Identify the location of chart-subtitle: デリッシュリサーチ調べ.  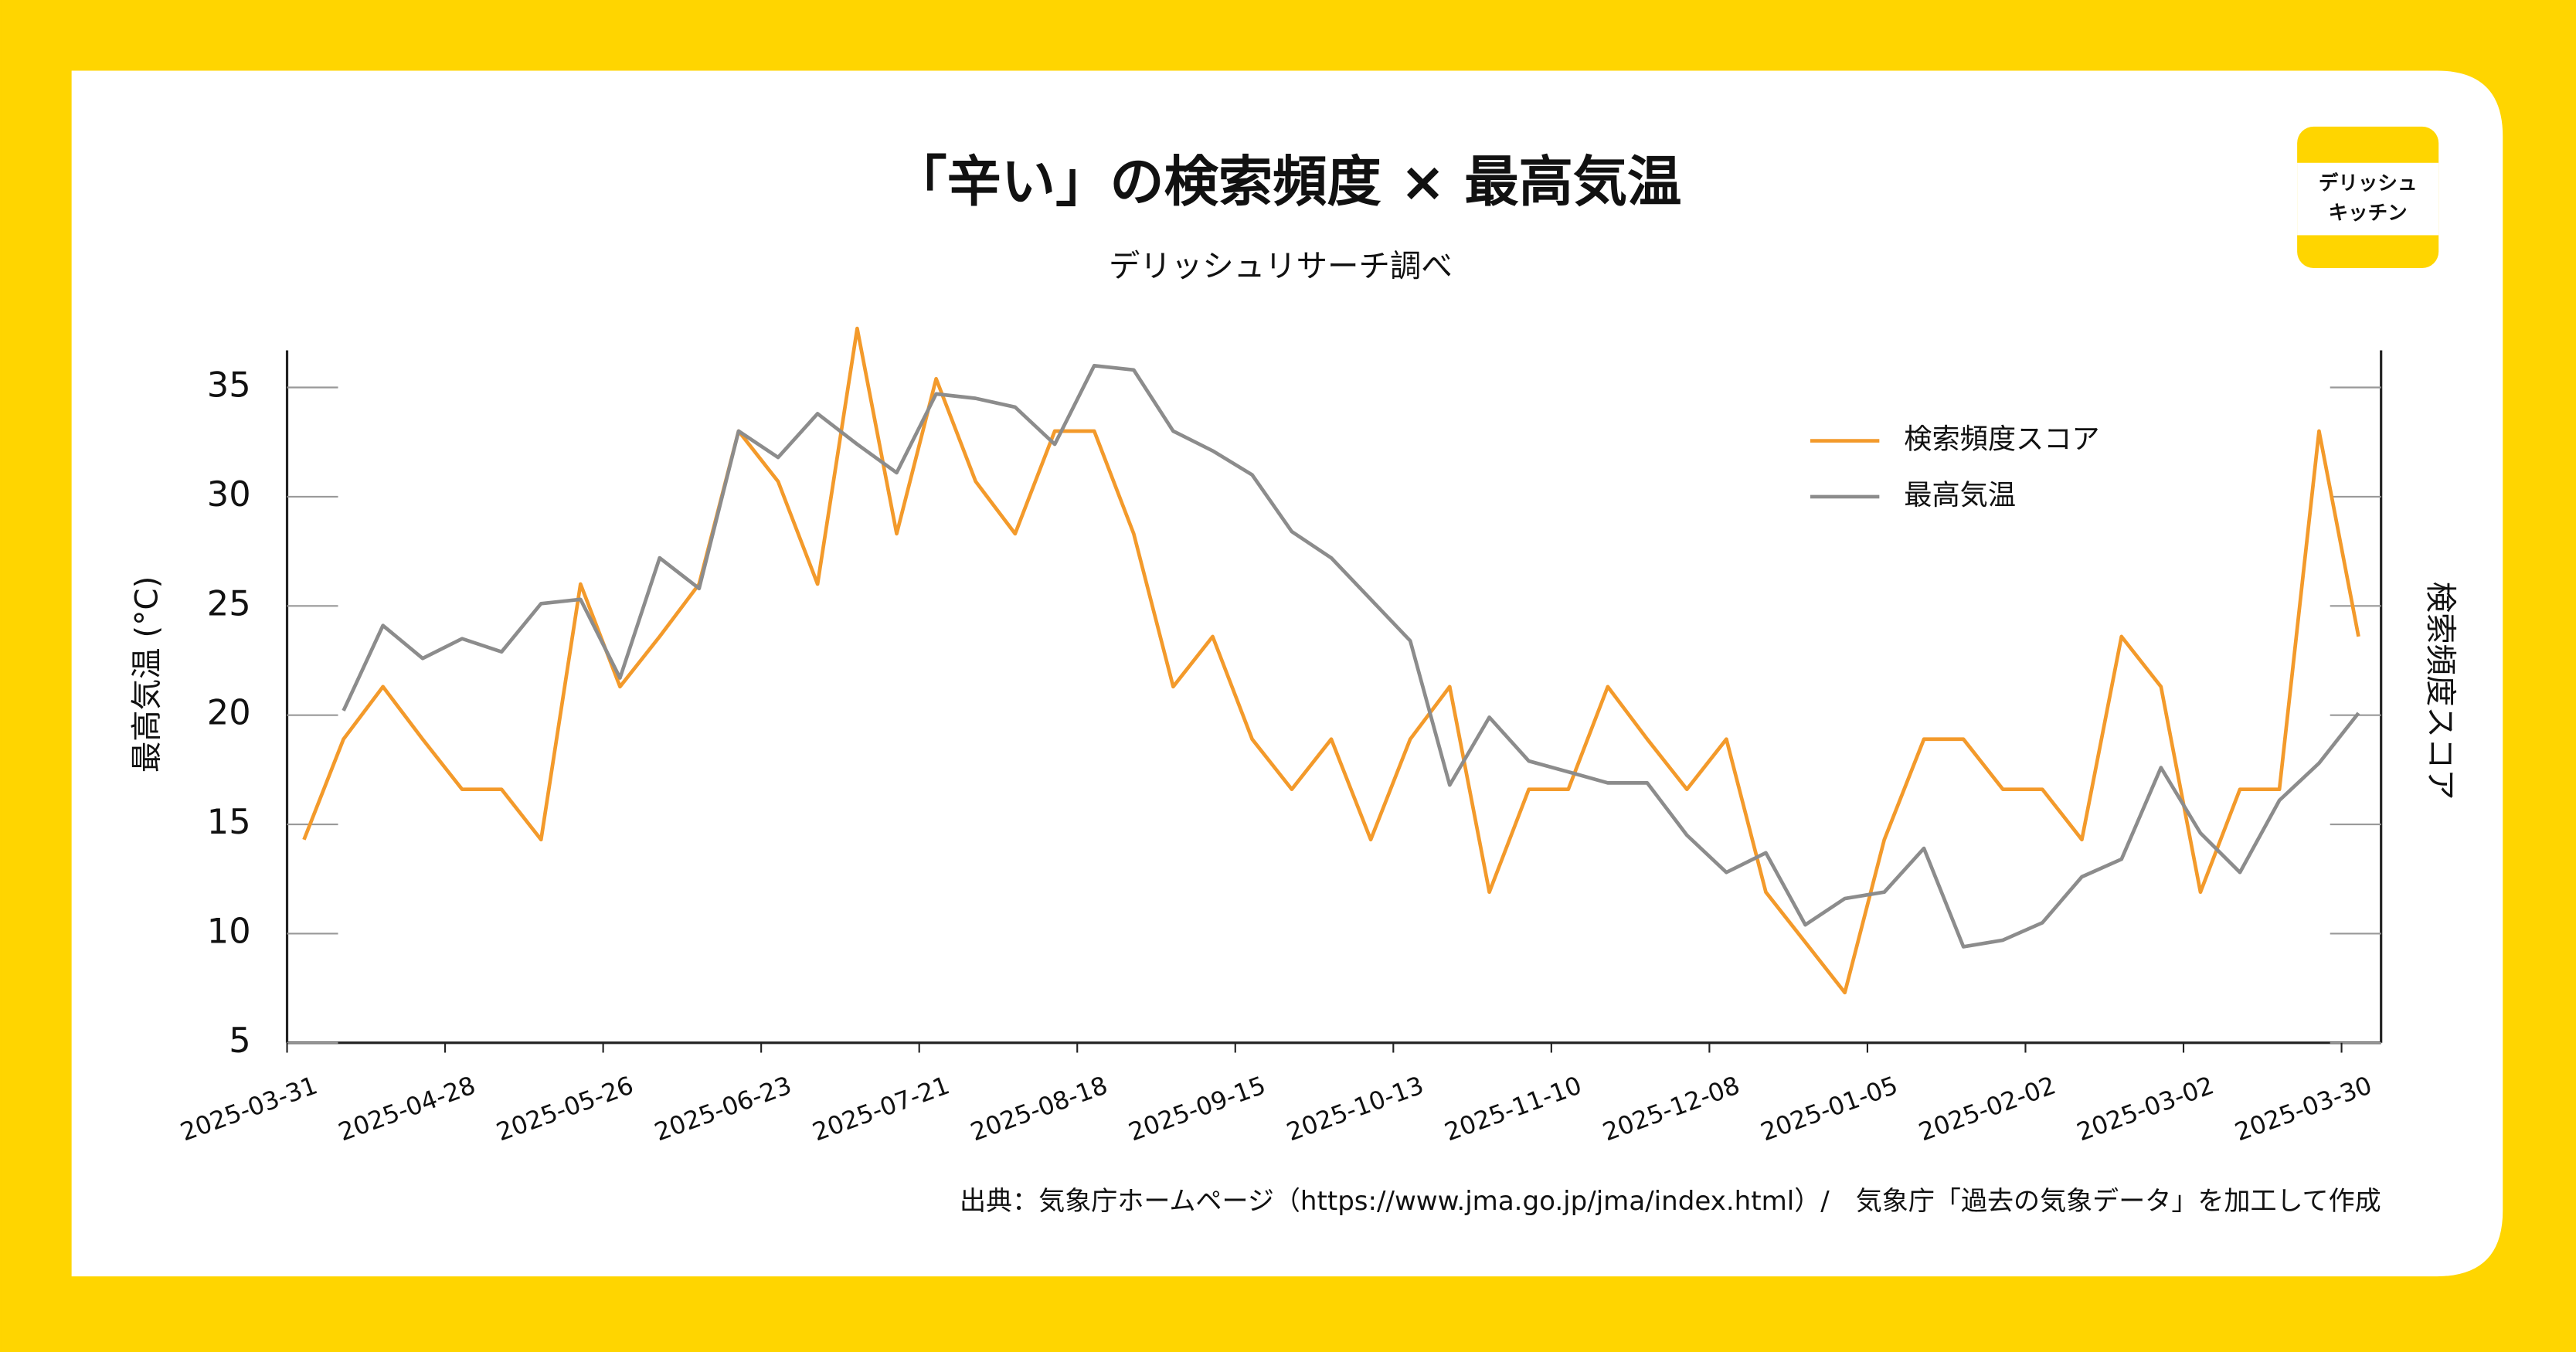
(1281, 265).